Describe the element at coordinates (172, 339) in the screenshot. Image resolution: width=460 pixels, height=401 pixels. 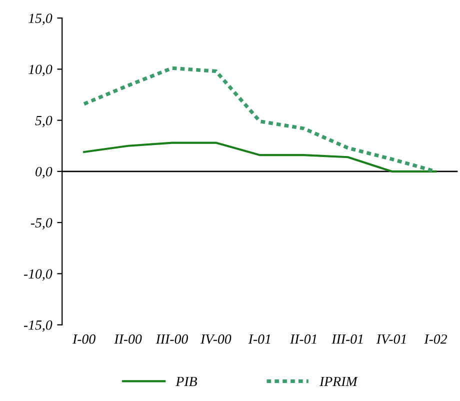
I see `x-tick-label: III-00` at that location.